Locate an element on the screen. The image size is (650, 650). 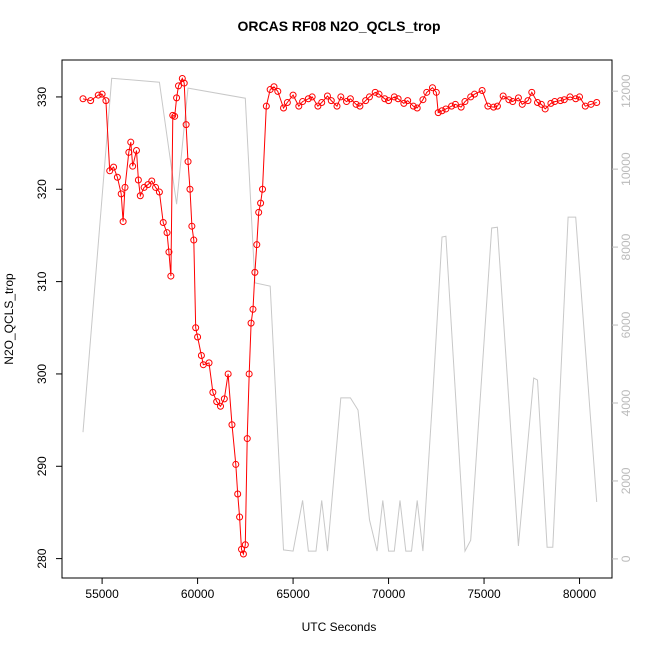
x-tick-label: 55000 is located at coordinates (102, 594).